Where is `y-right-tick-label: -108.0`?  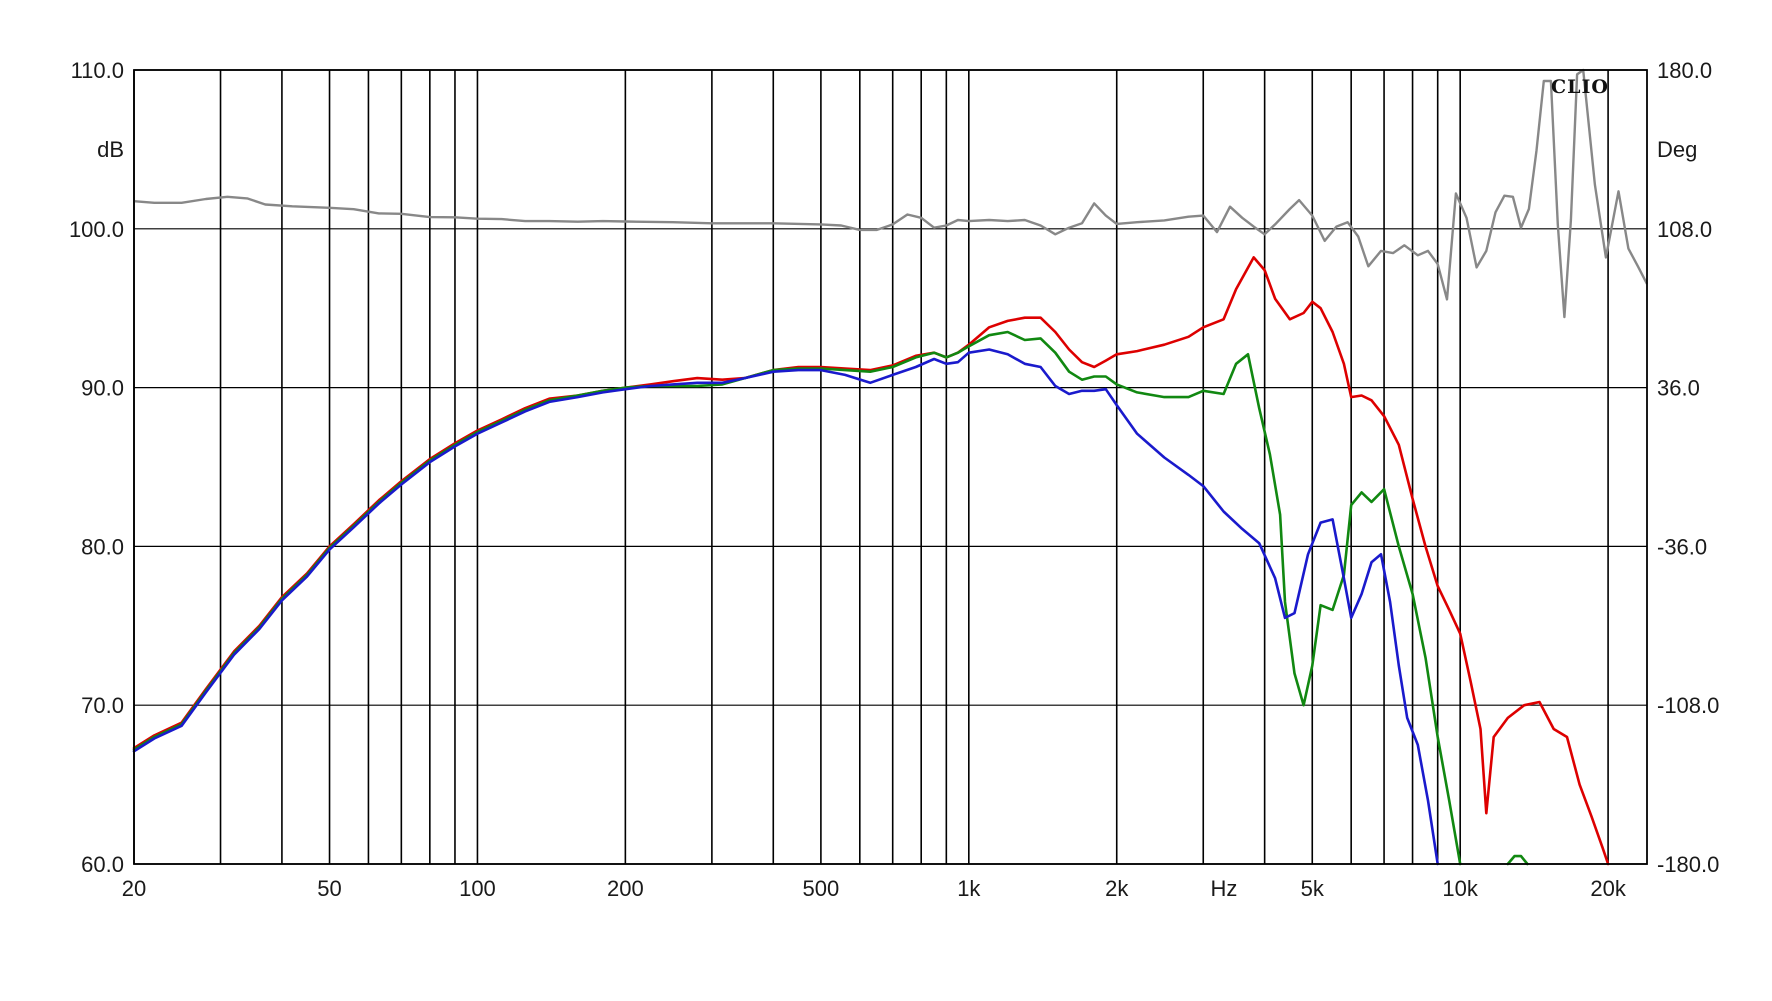 y-right-tick-label: -108.0 is located at coordinates (1688, 705).